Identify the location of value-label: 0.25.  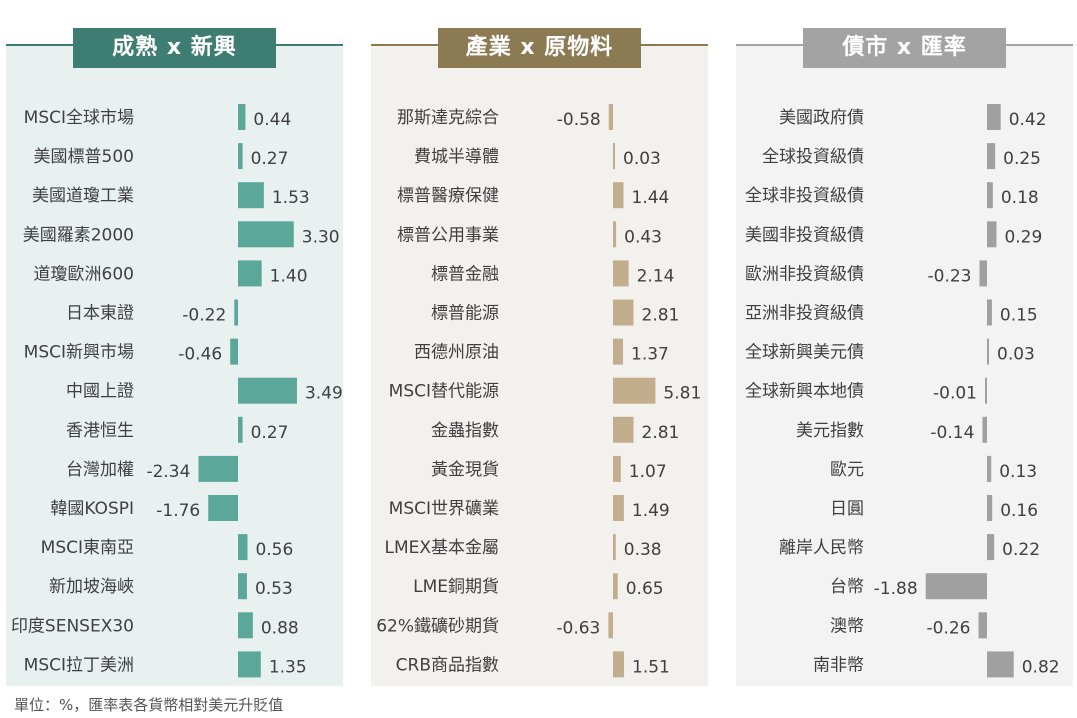
(1022, 159).